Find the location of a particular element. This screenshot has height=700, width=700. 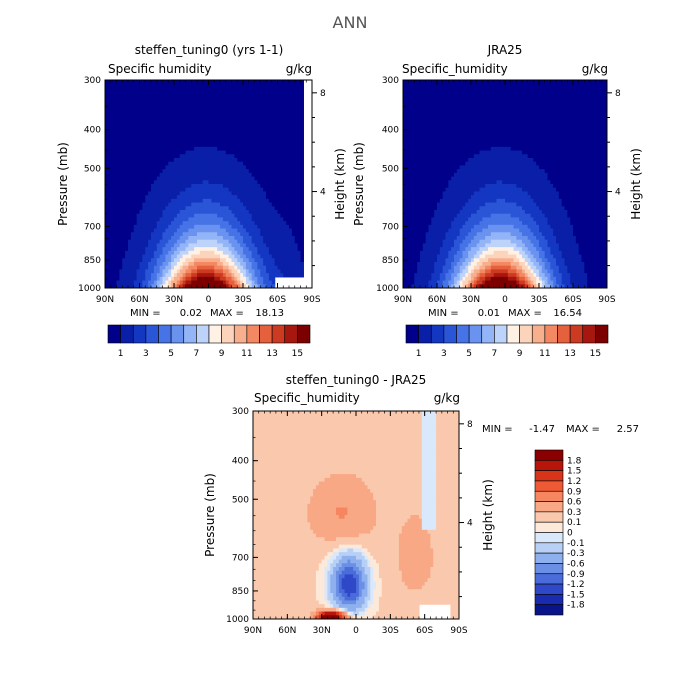

x-axis: 90N 60N 30N 0 30S 60S 90S is located at coordinates (208, 192).